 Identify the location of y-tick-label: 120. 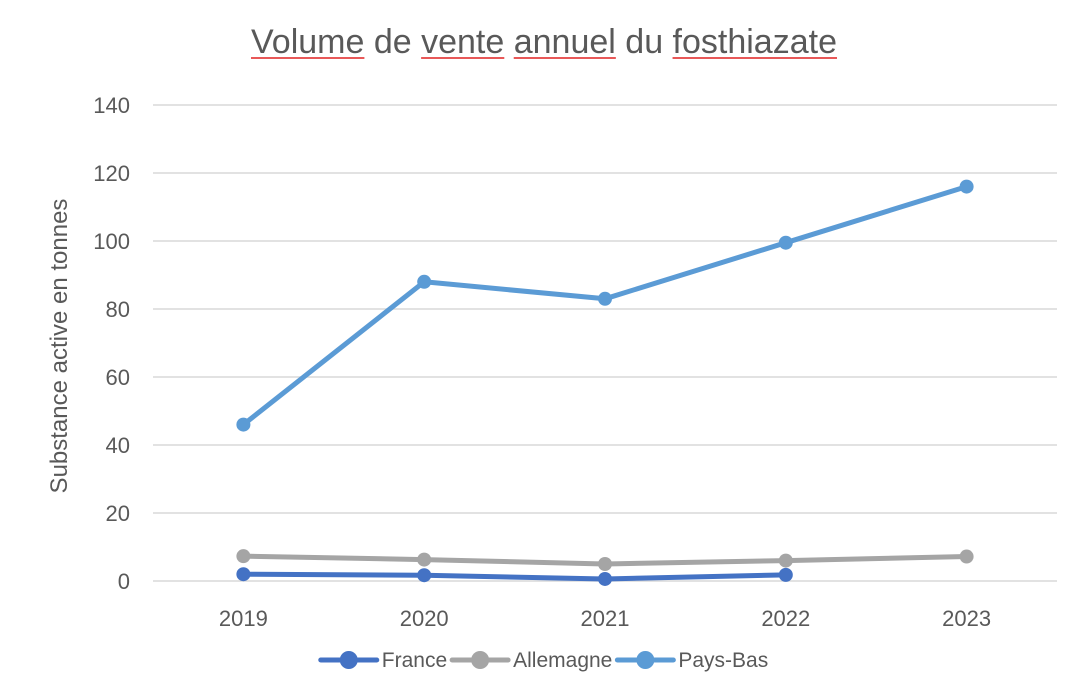
(111, 173).